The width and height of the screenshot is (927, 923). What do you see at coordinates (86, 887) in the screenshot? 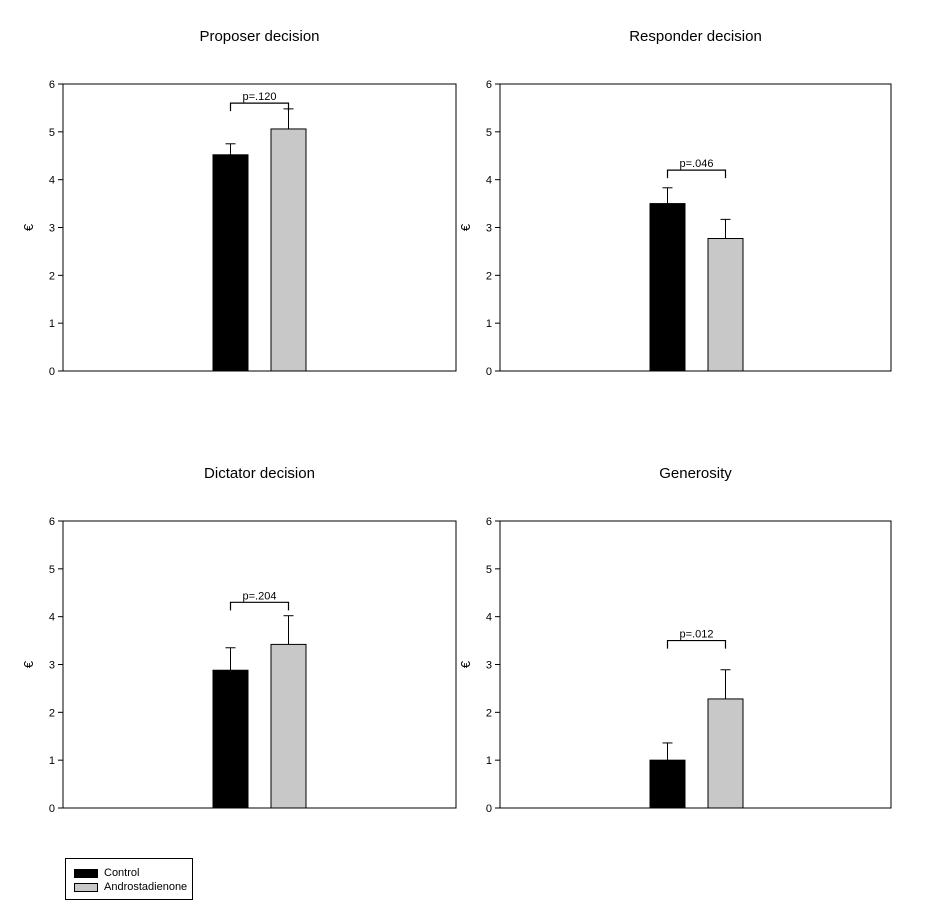
I see `legend-swatch-androstadienone` at bounding box center [86, 887].